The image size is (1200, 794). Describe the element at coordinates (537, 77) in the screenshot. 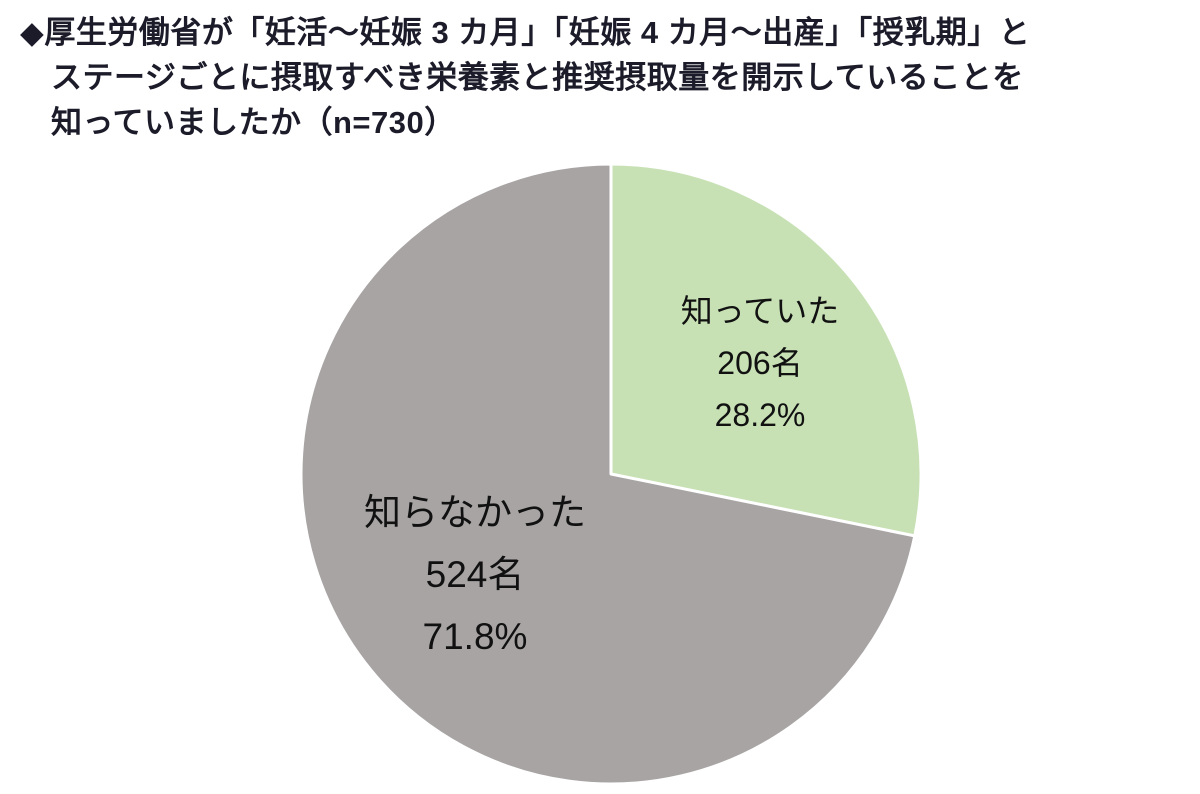

I see `chart-title-line-2: ステージごとに摂取すべき栄養素と推奨摂取量を開示していることを` at that location.